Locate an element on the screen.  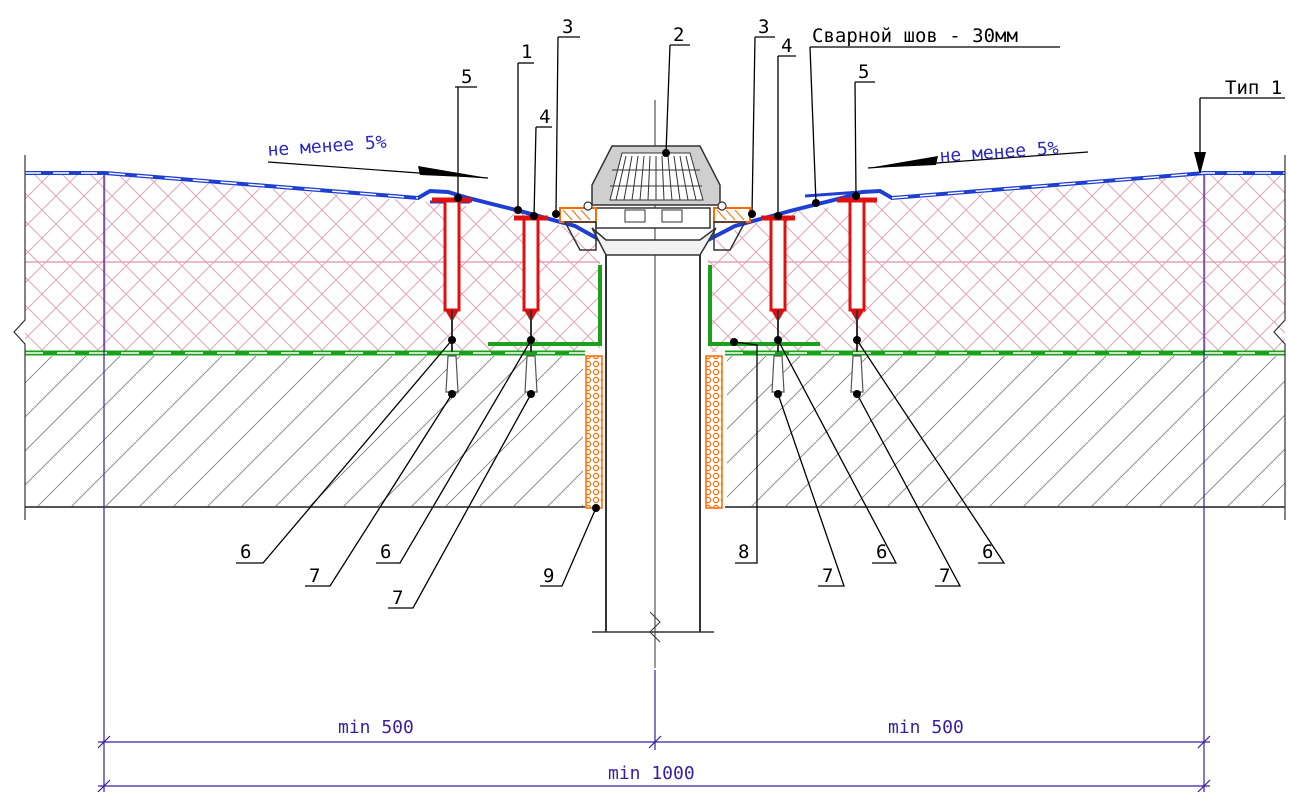
anchor-dowels is located at coordinates (654, 374).